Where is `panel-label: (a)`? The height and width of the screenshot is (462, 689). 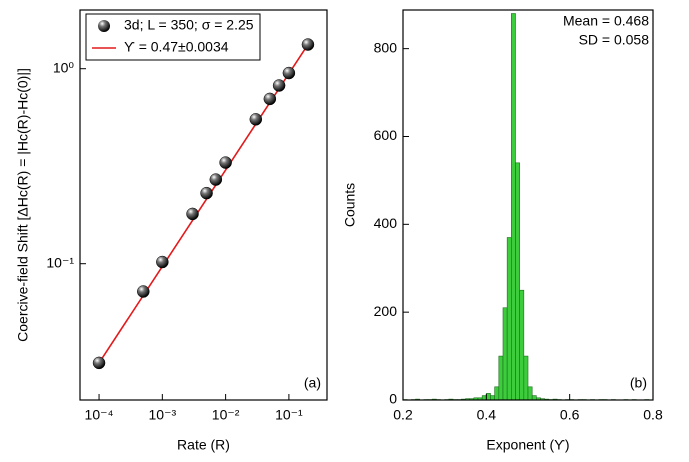
panel-label: (a) is located at coordinates (312, 383).